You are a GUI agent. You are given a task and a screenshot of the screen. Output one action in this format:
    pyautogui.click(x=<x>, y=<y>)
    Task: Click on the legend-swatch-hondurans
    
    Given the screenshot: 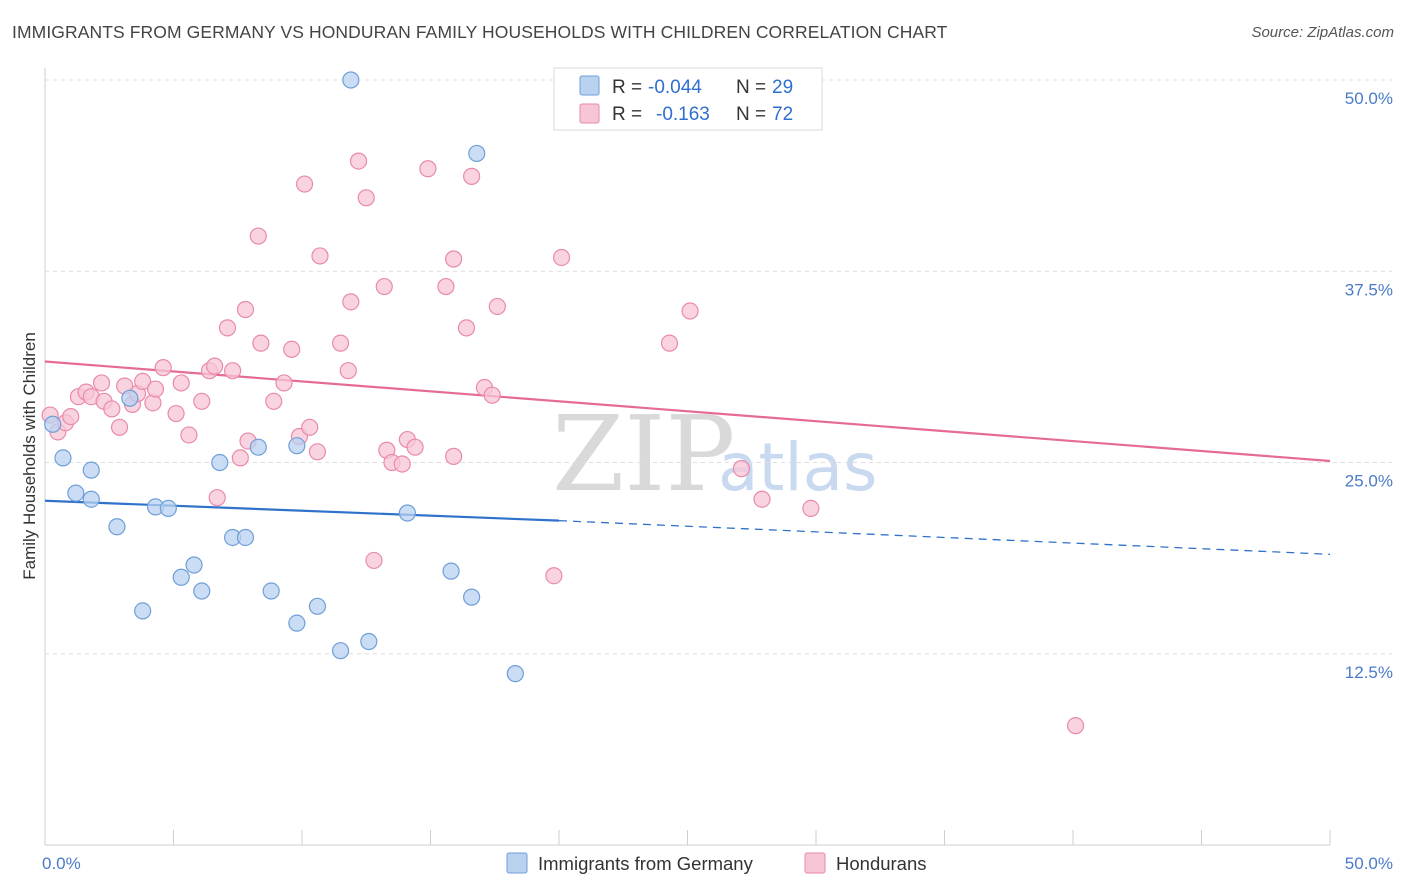 What is the action you would take?
    pyautogui.click(x=815, y=863)
    